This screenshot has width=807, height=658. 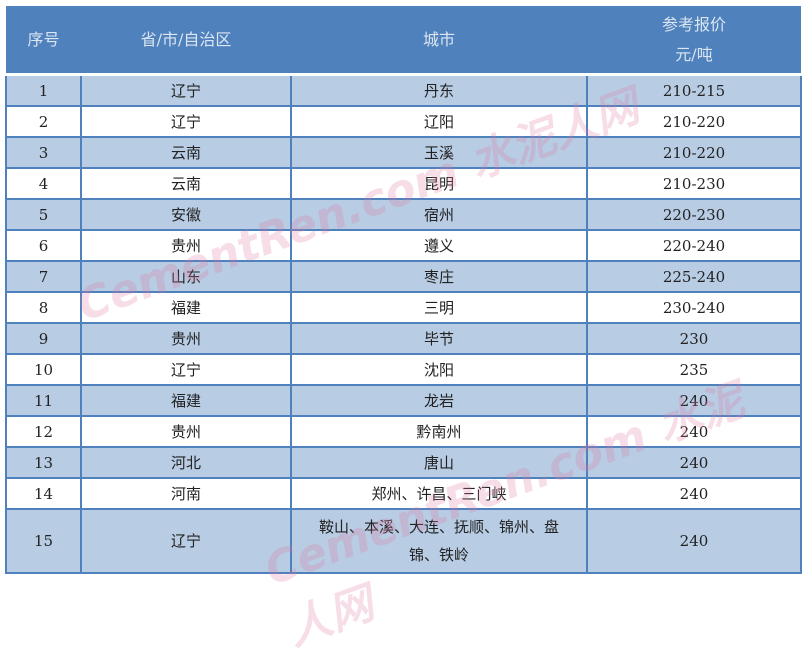 What do you see at coordinates (439, 462) in the screenshot?
I see `row-city: 唐山` at bounding box center [439, 462].